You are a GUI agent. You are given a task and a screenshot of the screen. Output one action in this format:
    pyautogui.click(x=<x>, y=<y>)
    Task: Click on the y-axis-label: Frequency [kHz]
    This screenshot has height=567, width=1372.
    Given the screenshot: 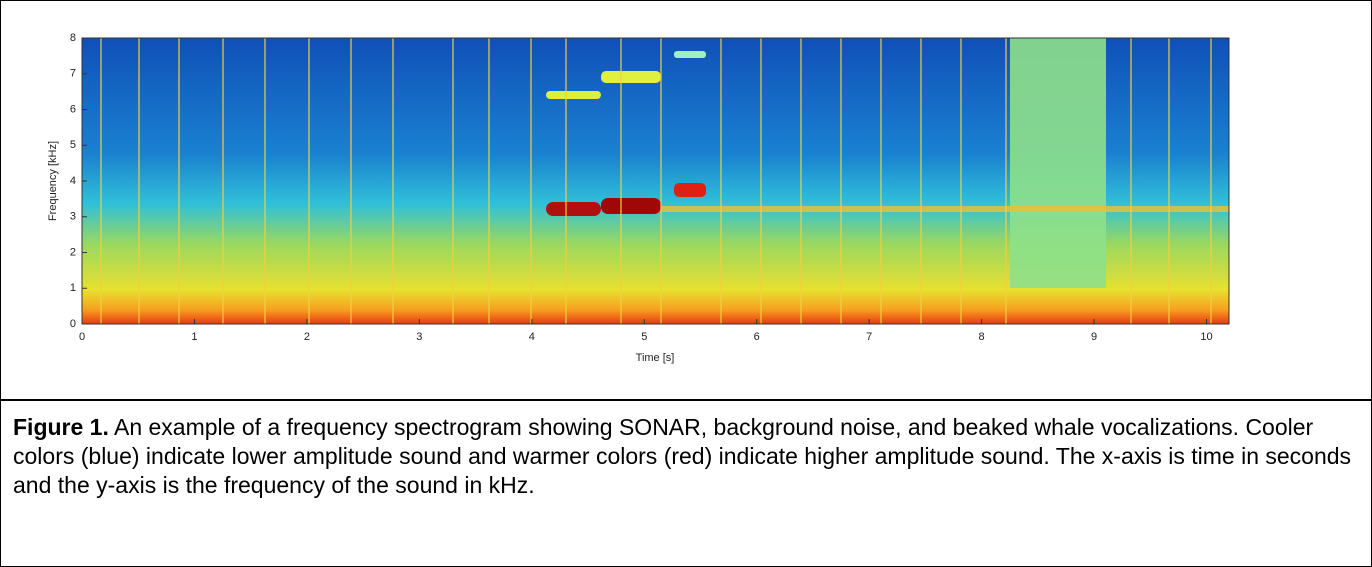 What is the action you would take?
    pyautogui.click(x=53, y=181)
    